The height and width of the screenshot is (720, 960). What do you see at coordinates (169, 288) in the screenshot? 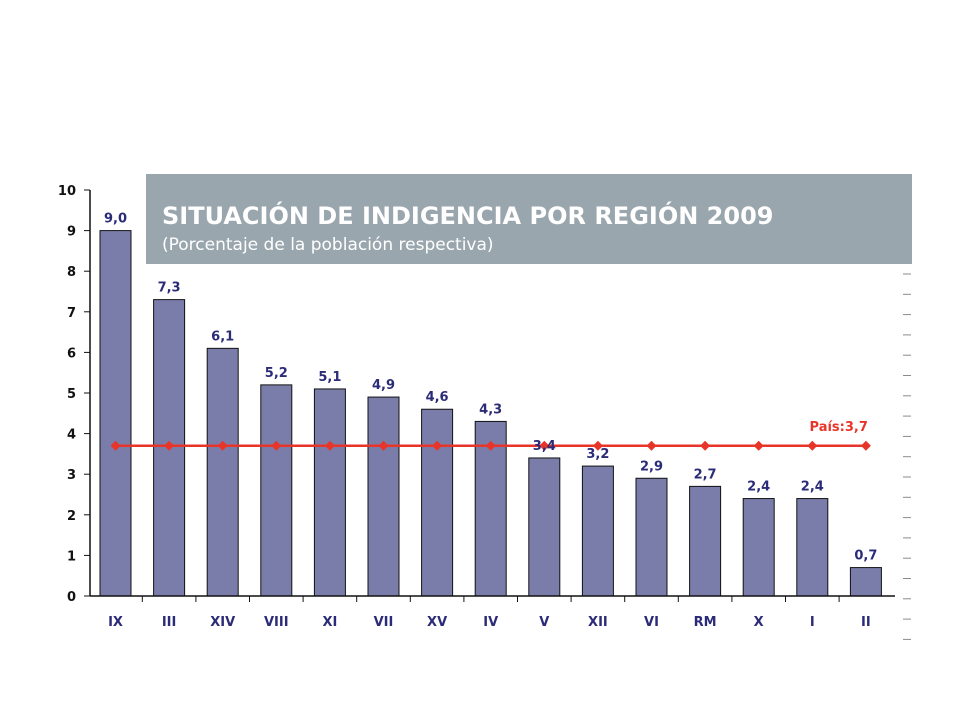
I see `value-label: 7,3` at bounding box center [169, 288].